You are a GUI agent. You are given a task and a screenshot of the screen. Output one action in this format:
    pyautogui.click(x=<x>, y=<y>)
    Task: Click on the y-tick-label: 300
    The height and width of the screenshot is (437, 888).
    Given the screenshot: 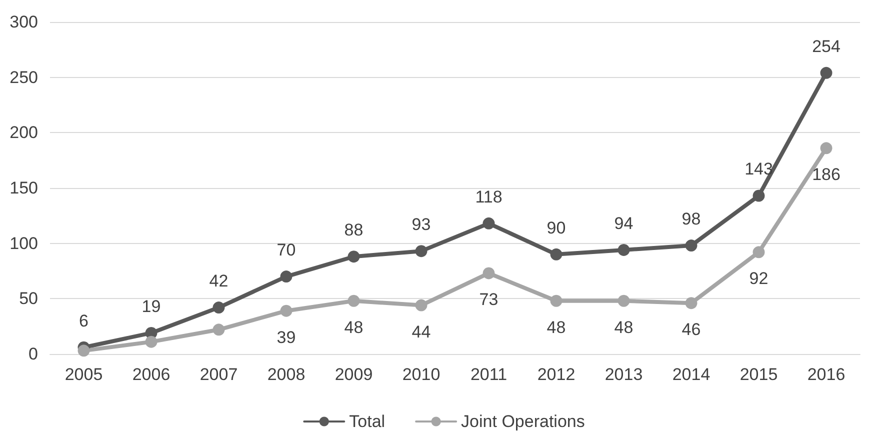 What is the action you would take?
    pyautogui.click(x=24, y=22)
    